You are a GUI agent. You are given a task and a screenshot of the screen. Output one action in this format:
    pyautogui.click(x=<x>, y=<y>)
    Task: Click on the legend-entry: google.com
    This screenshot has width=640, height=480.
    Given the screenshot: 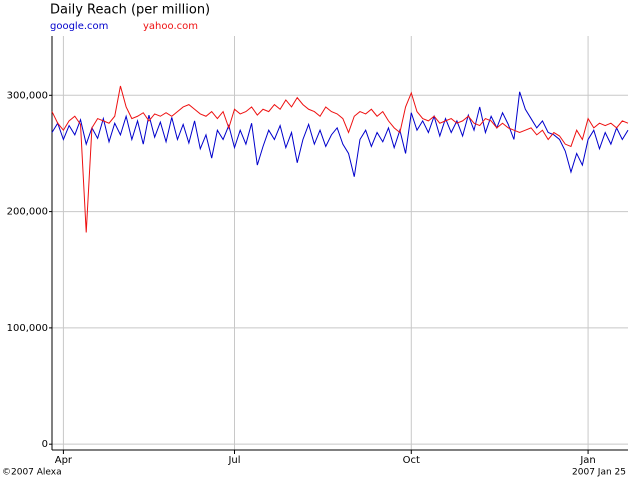 What is the action you would take?
    pyautogui.click(x=79, y=26)
    